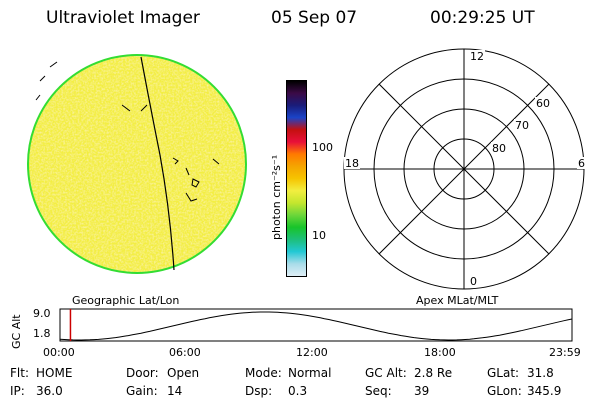  What do you see at coordinates (142, 391) in the screenshot?
I see `status-key-gain: Gain:` at bounding box center [142, 391].